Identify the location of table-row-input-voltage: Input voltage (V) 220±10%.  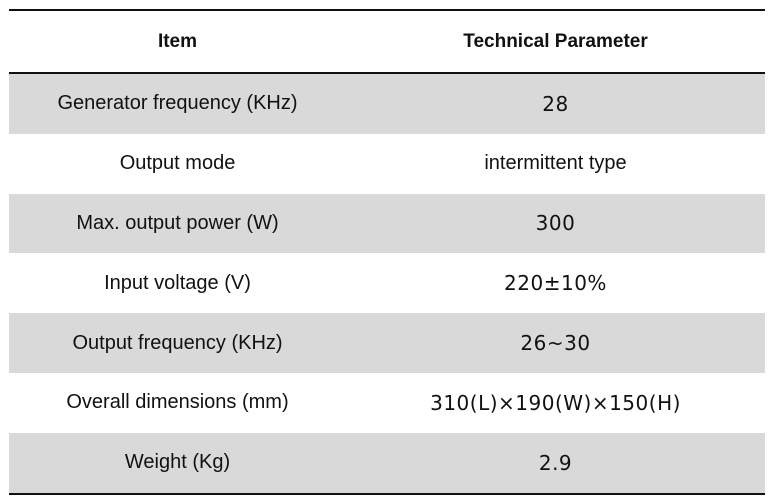
(387, 283).